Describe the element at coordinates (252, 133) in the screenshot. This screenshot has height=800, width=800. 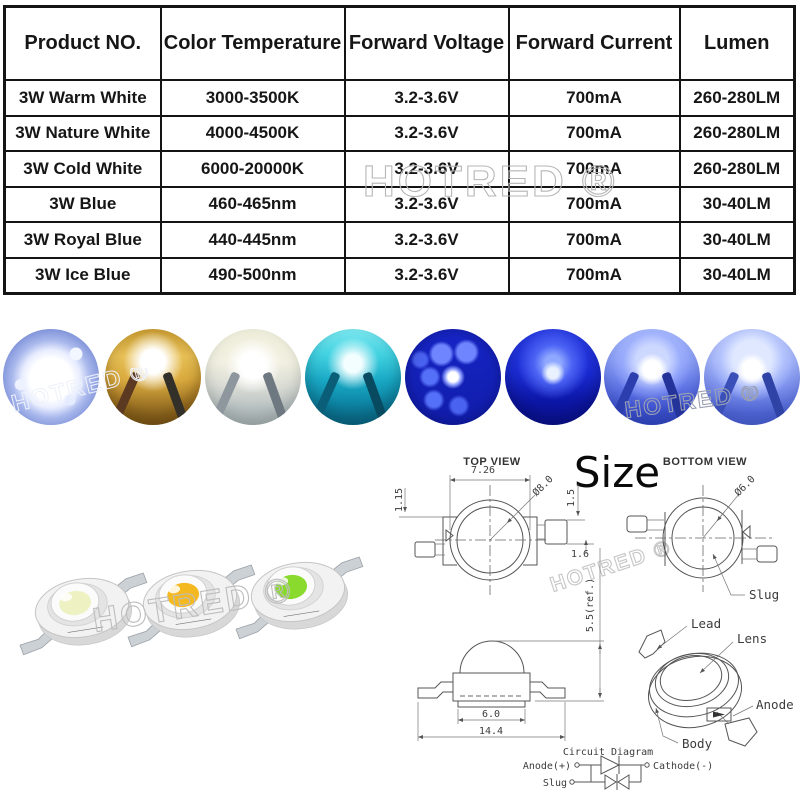
I see `spec-cell: 4000-4500K` at that location.